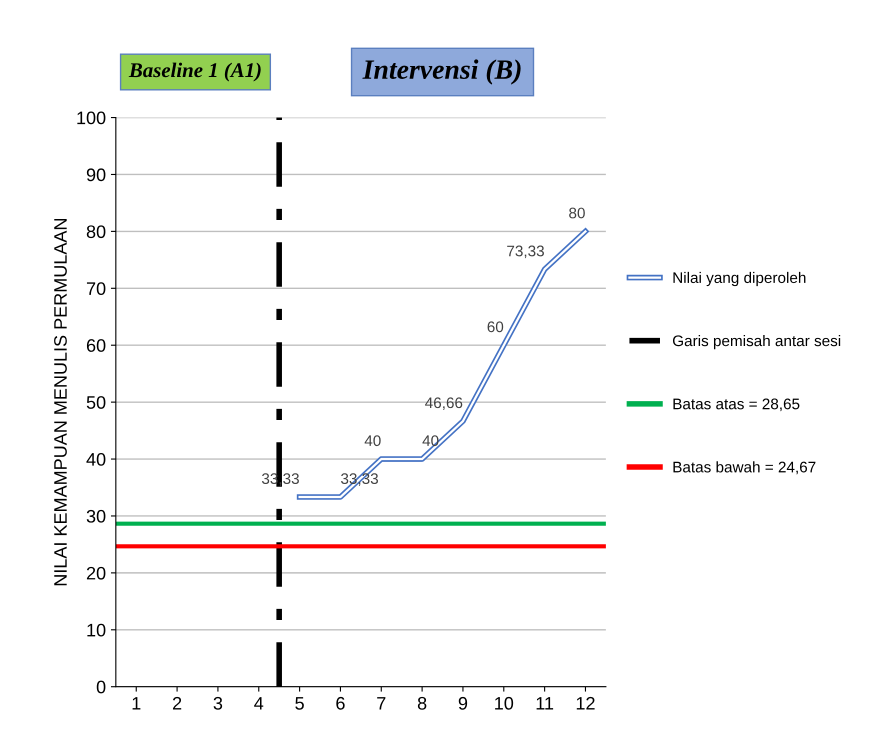 This screenshot has height=744, width=891. What do you see at coordinates (96, 573) in the screenshot?
I see `y-tick-label: 20` at bounding box center [96, 573].